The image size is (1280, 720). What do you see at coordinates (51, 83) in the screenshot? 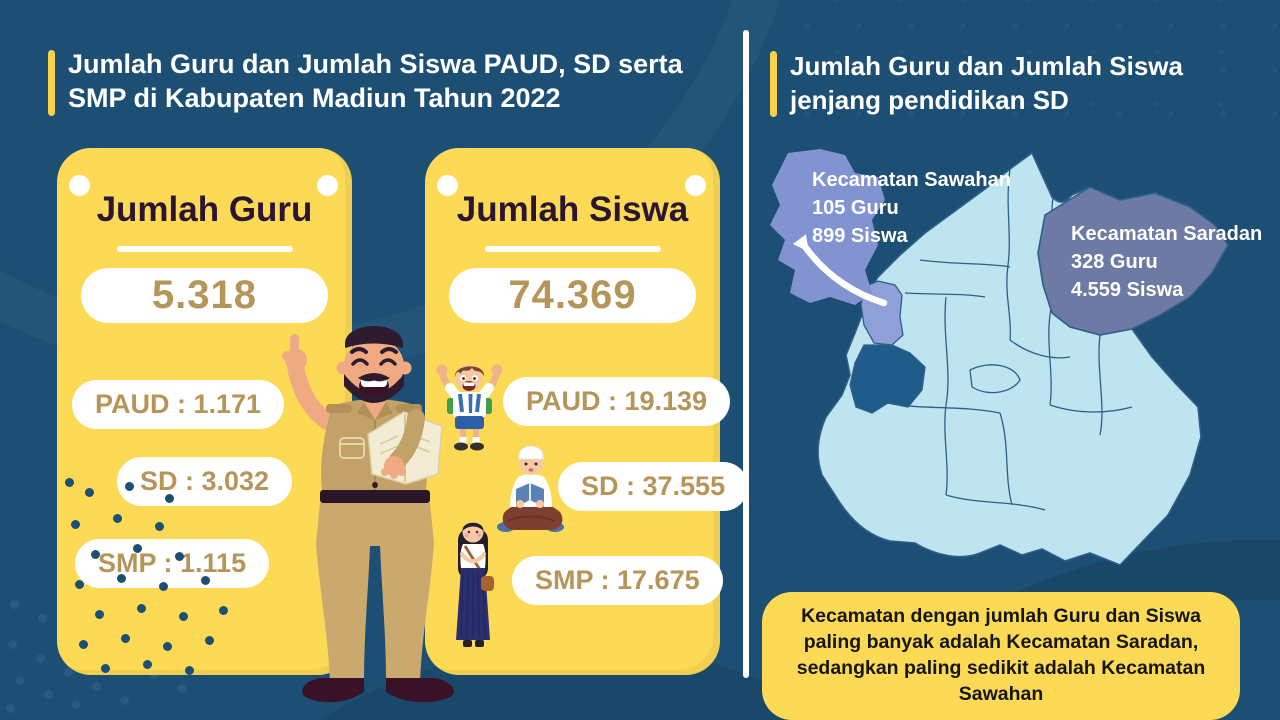
I see `left-title-accent-bar` at bounding box center [51, 83].